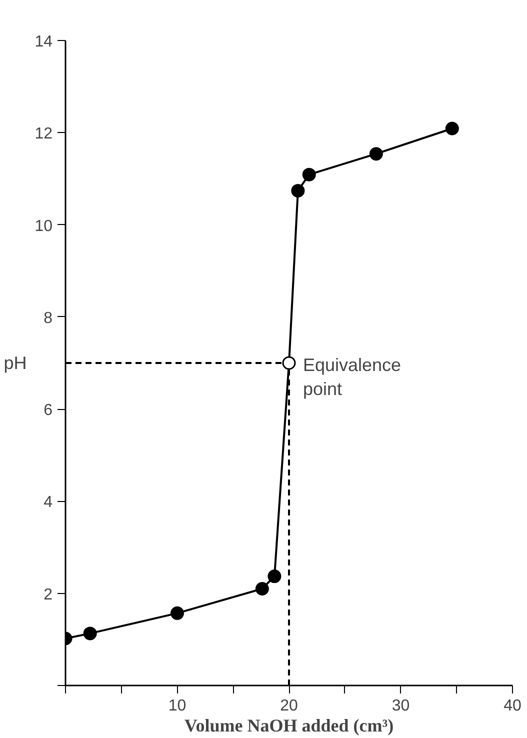  What do you see at coordinates (289, 726) in the screenshot?
I see `x-axis-title: Volume NaOH added (cm³)` at bounding box center [289, 726].